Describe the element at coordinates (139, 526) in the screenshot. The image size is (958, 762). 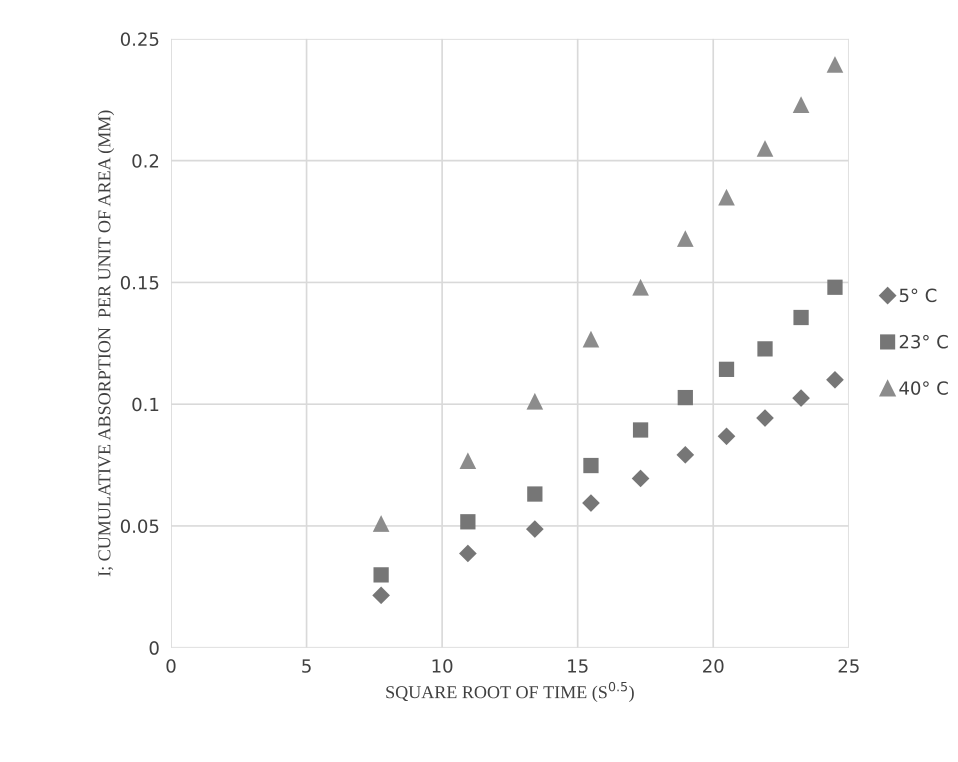
I see `y-tick-label: 0.05` at that location.